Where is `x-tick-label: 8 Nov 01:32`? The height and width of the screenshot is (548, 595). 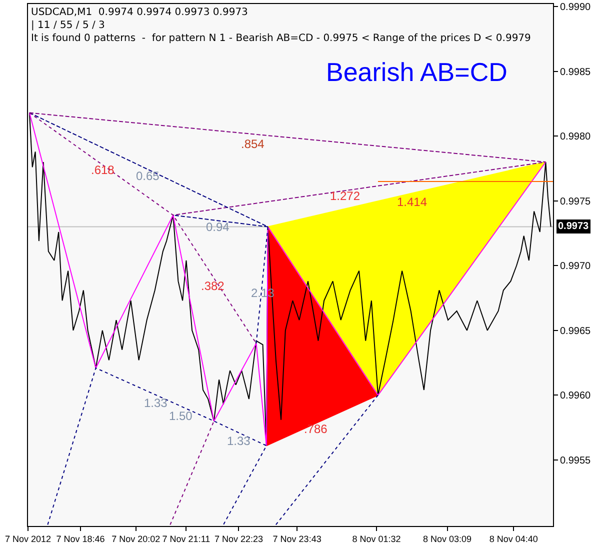
x-tick-label: 8 Nov 01:32 is located at coordinates (376, 539).